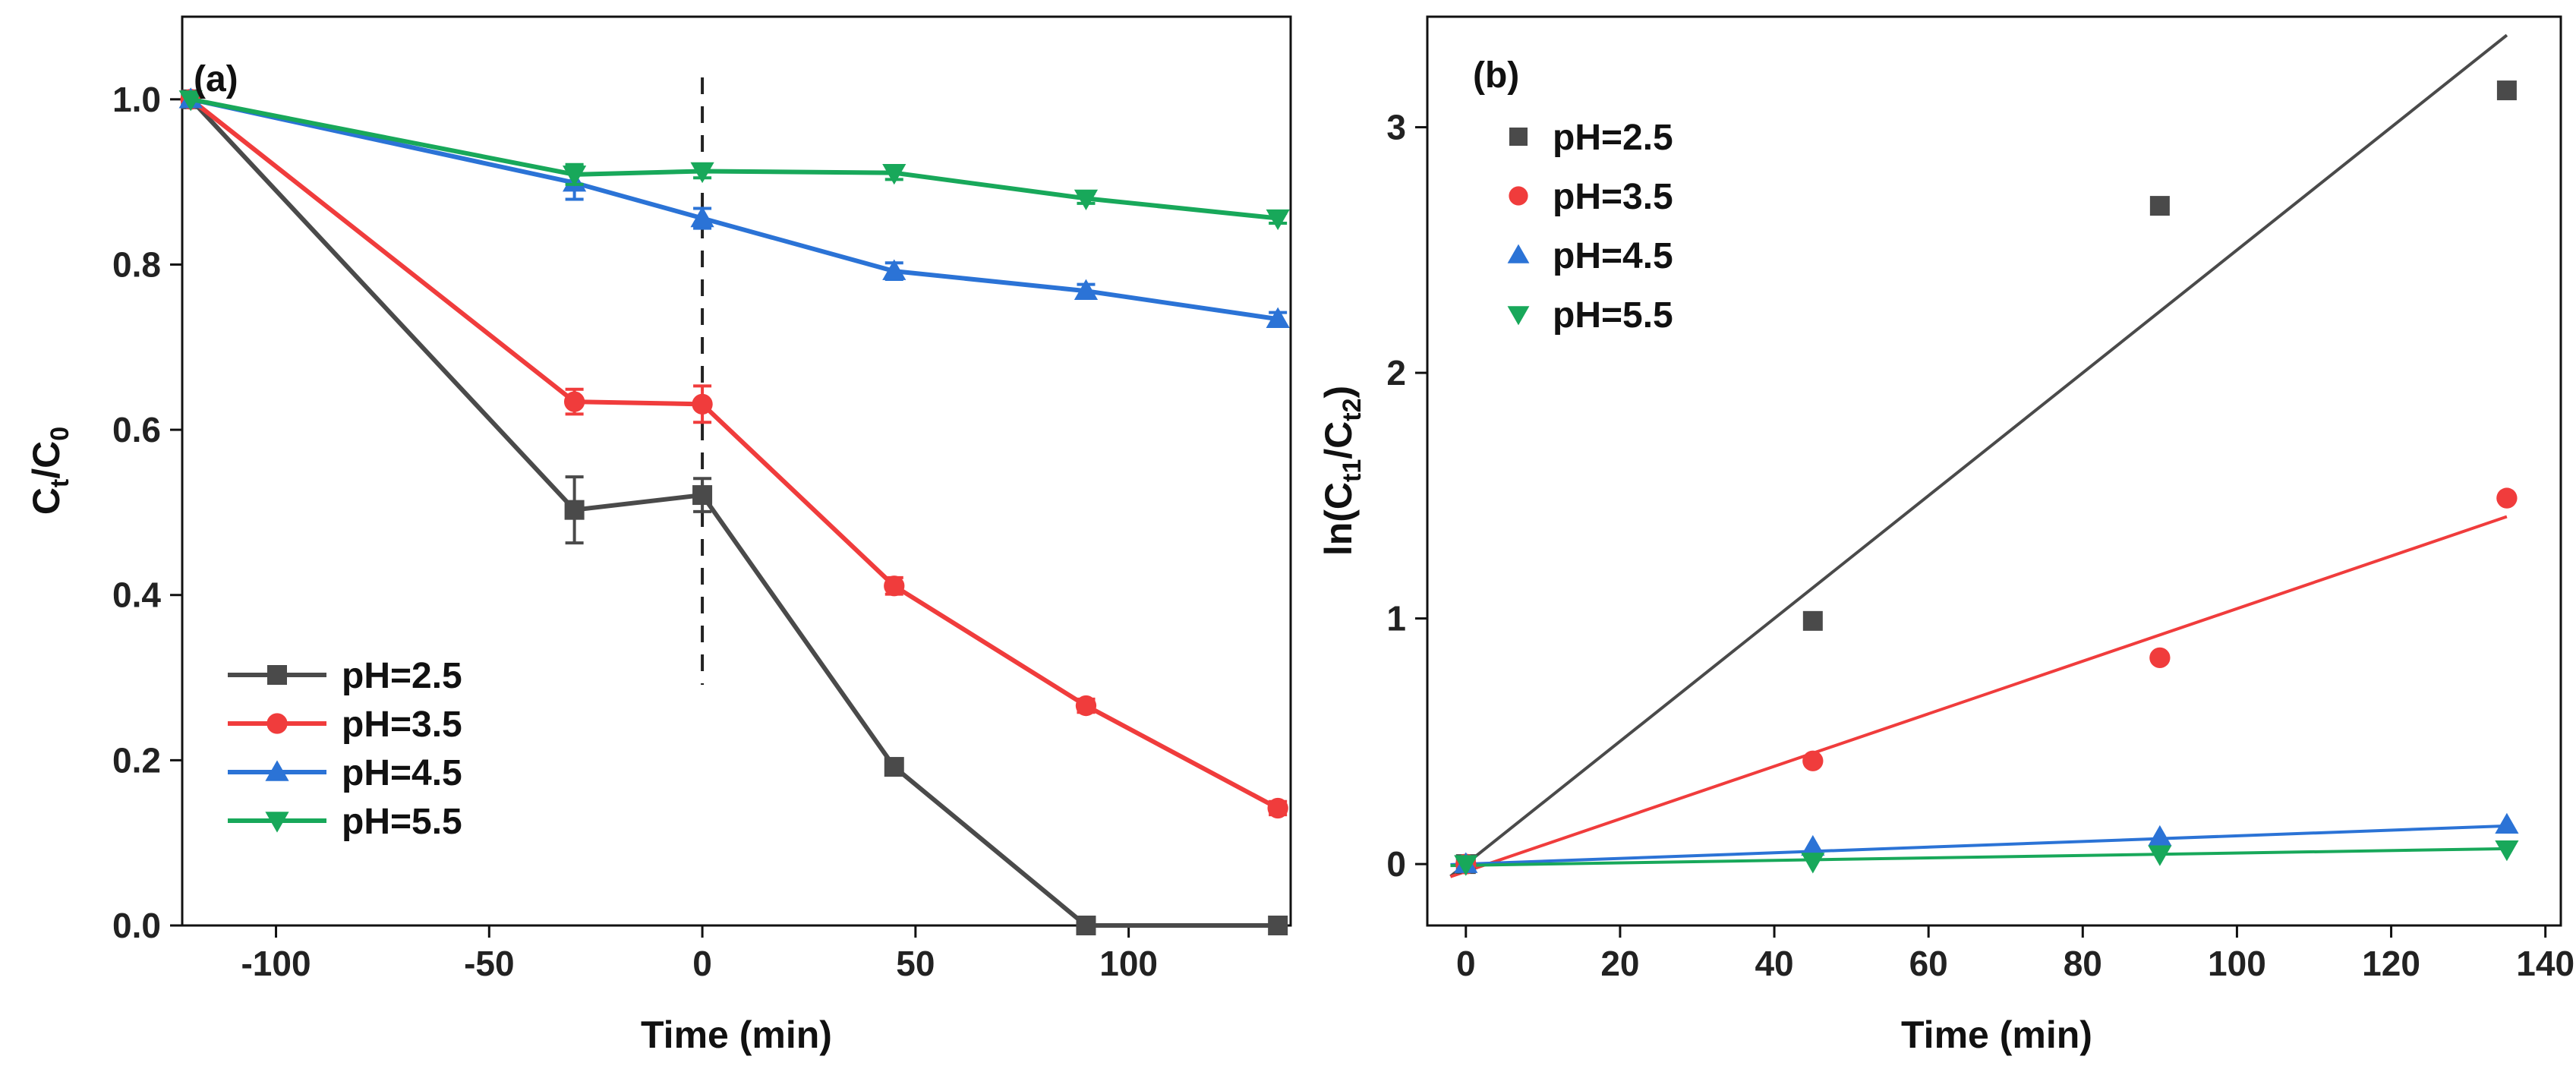 This screenshot has height=1072, width=2576. What do you see at coordinates (1406, 496) in the screenshot?
I see `y-axis-ticks-b: 0 1 2 3` at bounding box center [1406, 496].